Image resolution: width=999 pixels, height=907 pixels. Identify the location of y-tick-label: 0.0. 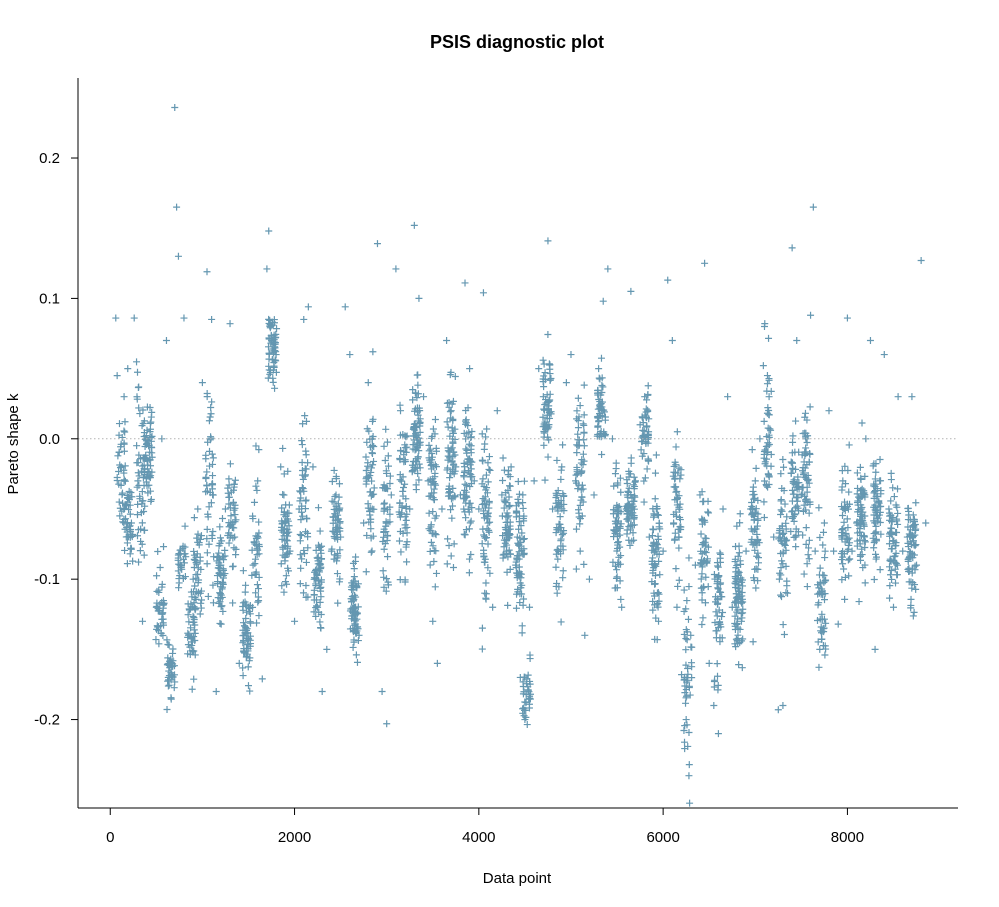
(49, 439).